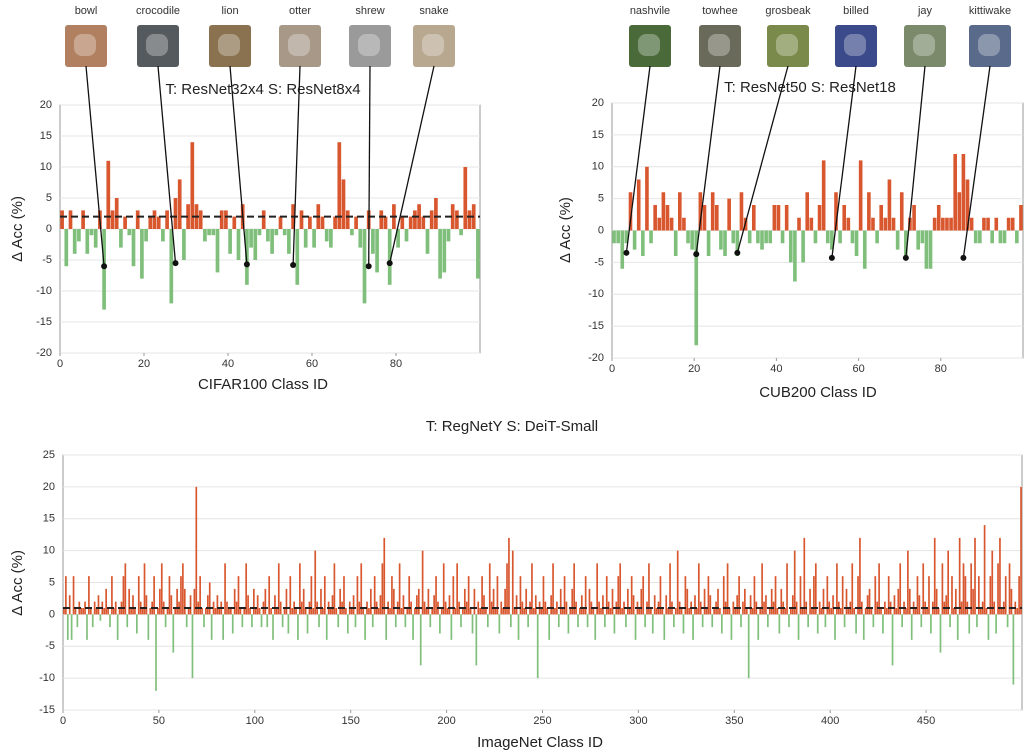 The height and width of the screenshot is (752, 1024). Describe the element at coordinates (47, 260) in the screenshot. I see `y-tick-label: -5` at that location.